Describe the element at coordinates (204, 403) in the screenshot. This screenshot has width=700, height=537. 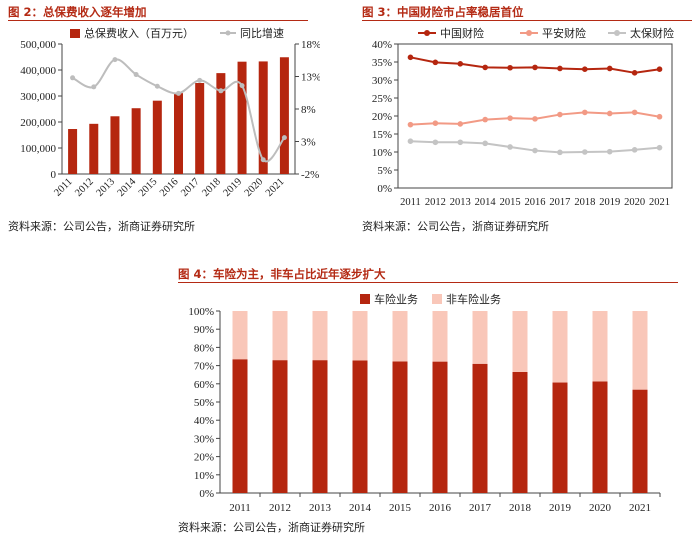
I see `y-tick-label: 50%` at that location.